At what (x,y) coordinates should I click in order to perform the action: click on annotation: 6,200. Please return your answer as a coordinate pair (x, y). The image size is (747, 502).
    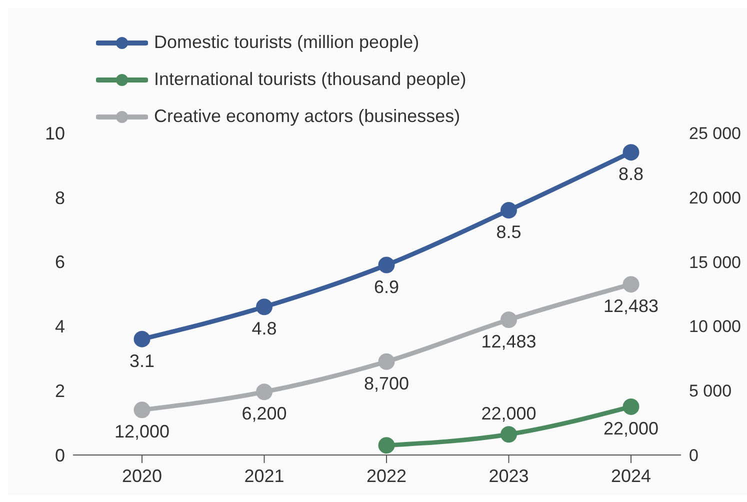
    Looking at the image, I should click on (264, 414).